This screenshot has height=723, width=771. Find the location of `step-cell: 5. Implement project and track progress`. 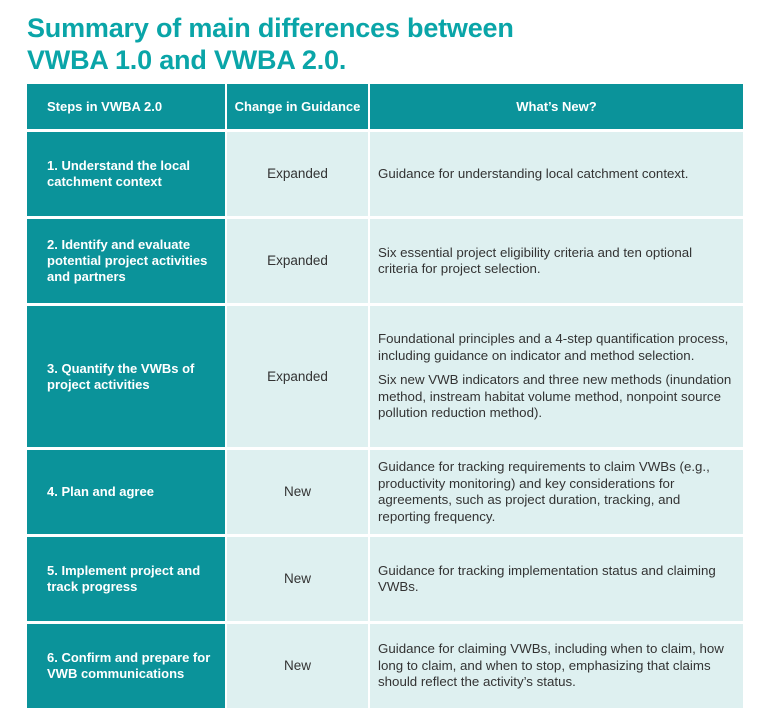

step-cell: 5. Implement project and track progress is located at coordinates (127, 579).